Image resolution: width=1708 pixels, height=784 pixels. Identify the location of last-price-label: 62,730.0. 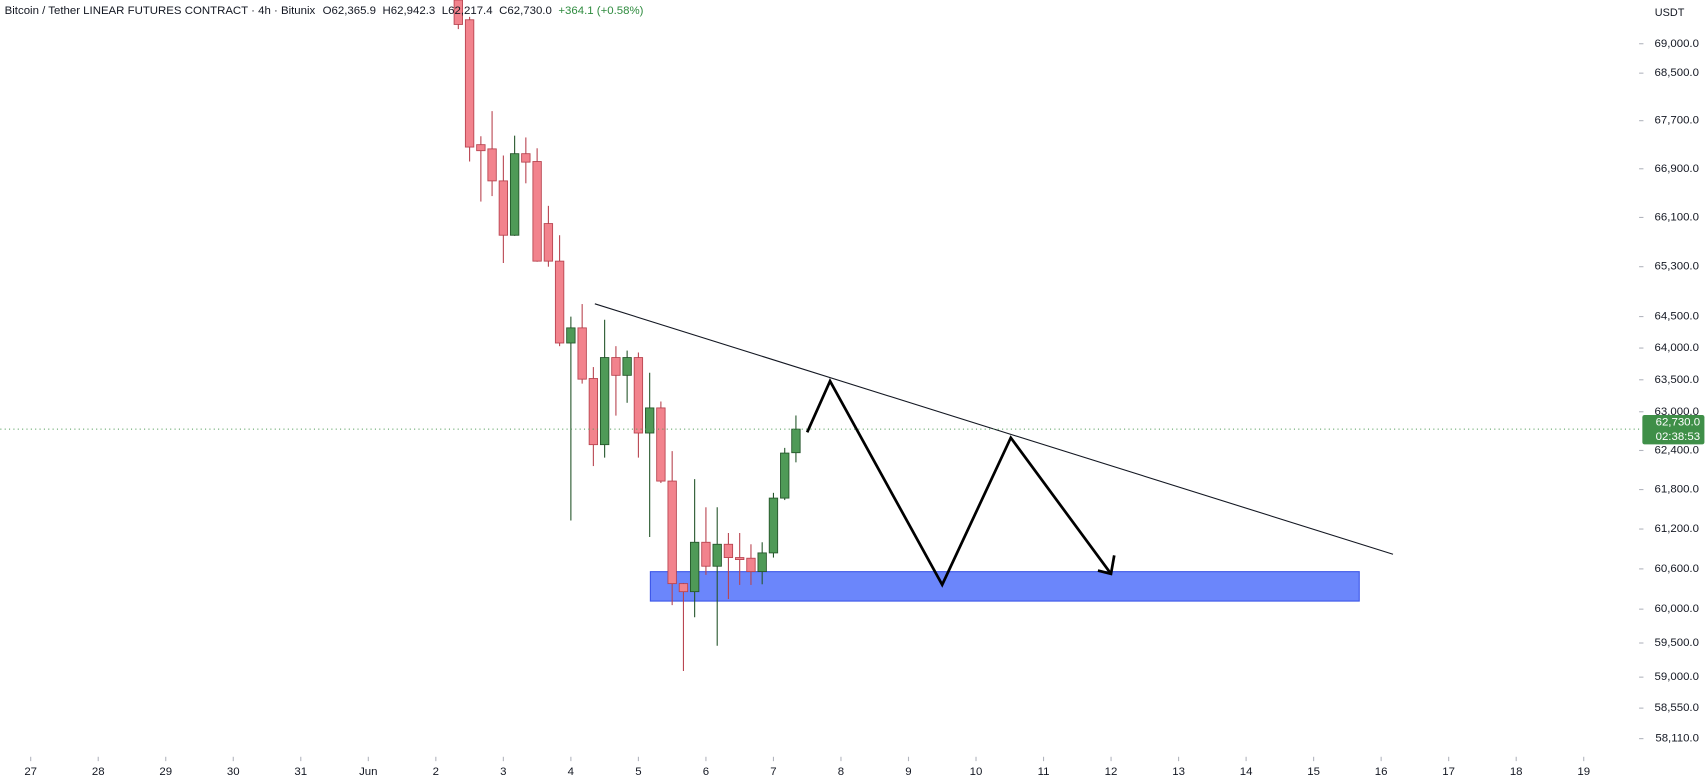
(1678, 423).